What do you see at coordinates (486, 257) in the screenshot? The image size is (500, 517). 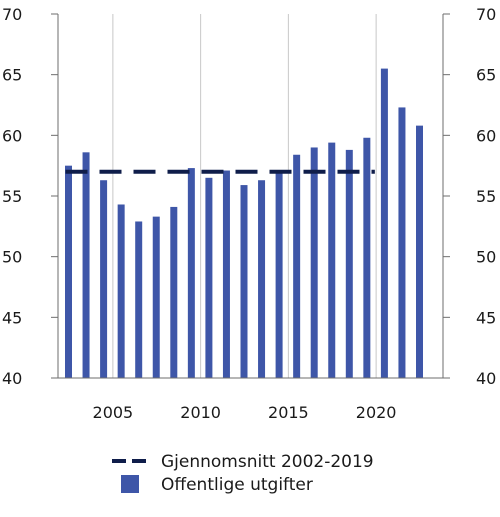 I see `y-tick-label-right-50: 50` at bounding box center [486, 257].